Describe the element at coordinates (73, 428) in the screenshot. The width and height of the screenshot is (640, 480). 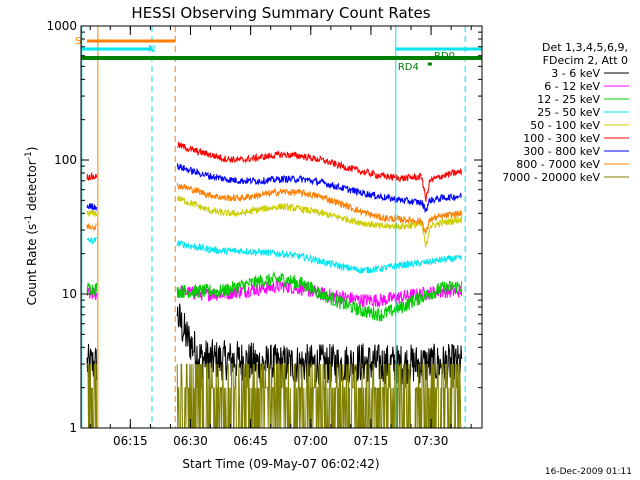
I see `y-tick-label: 1` at that location.